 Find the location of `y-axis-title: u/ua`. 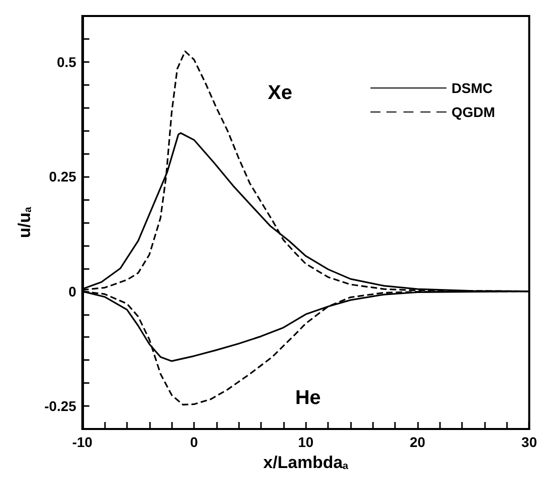

y-axis-title: u/ua is located at coordinates (24, 222).